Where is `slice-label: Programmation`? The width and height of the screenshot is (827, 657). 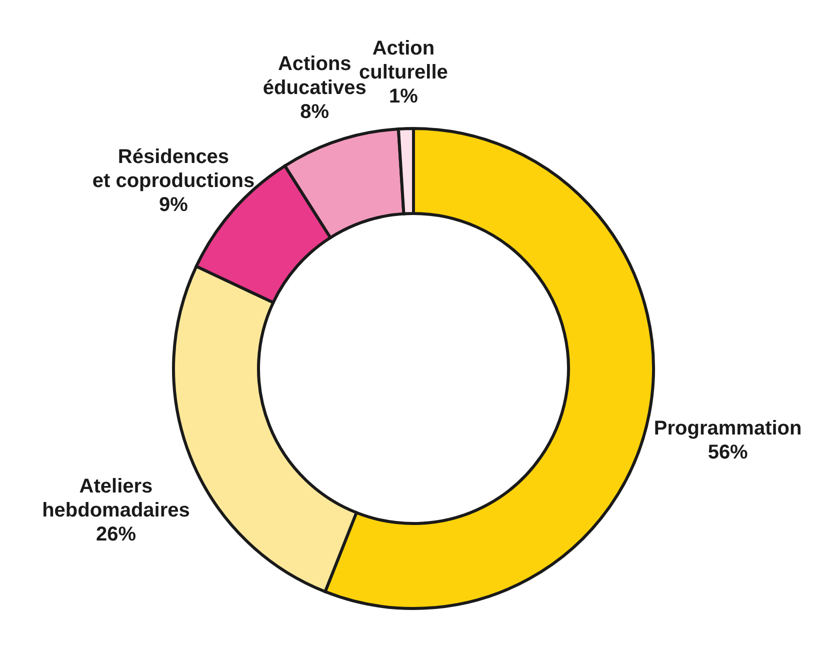
slice-label: Programmation is located at coordinates (728, 428).